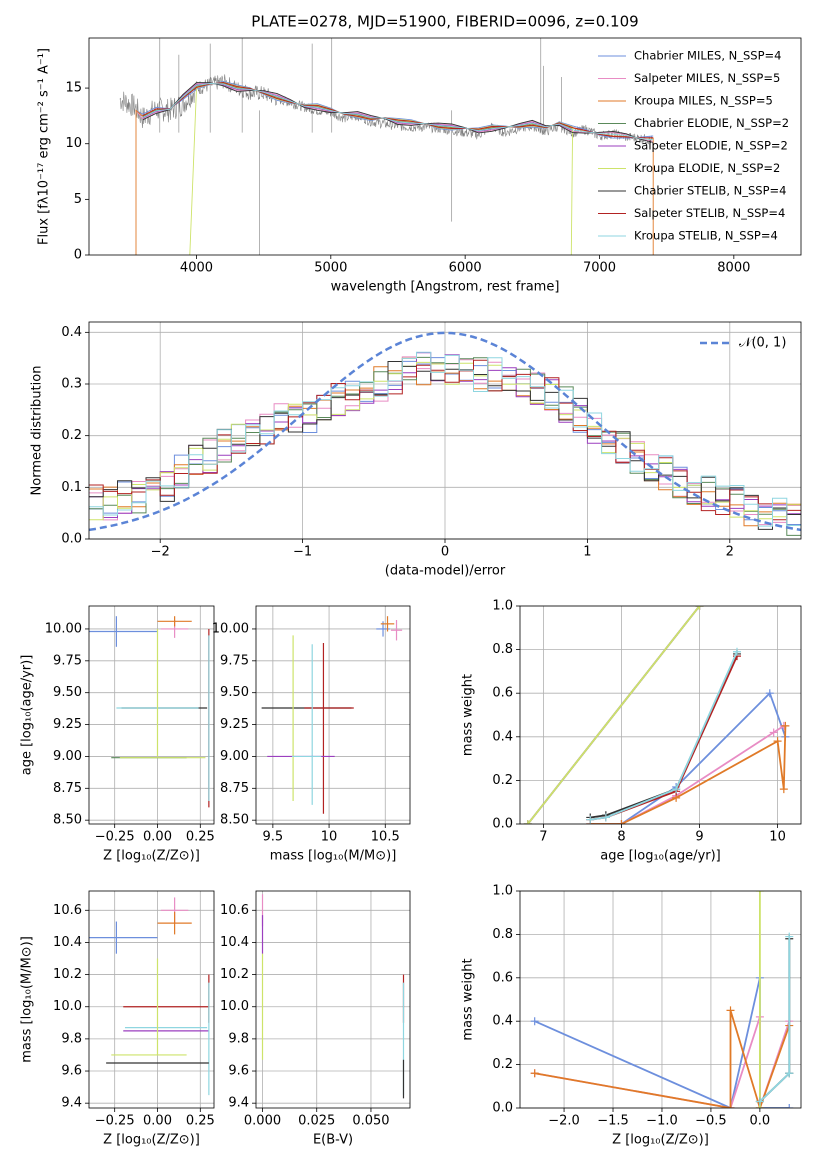 This screenshot has width=819, height=1170. Describe the element at coordinates (234, 1006) in the screenshot. I see `y-tick-label: 10.0` at that location.